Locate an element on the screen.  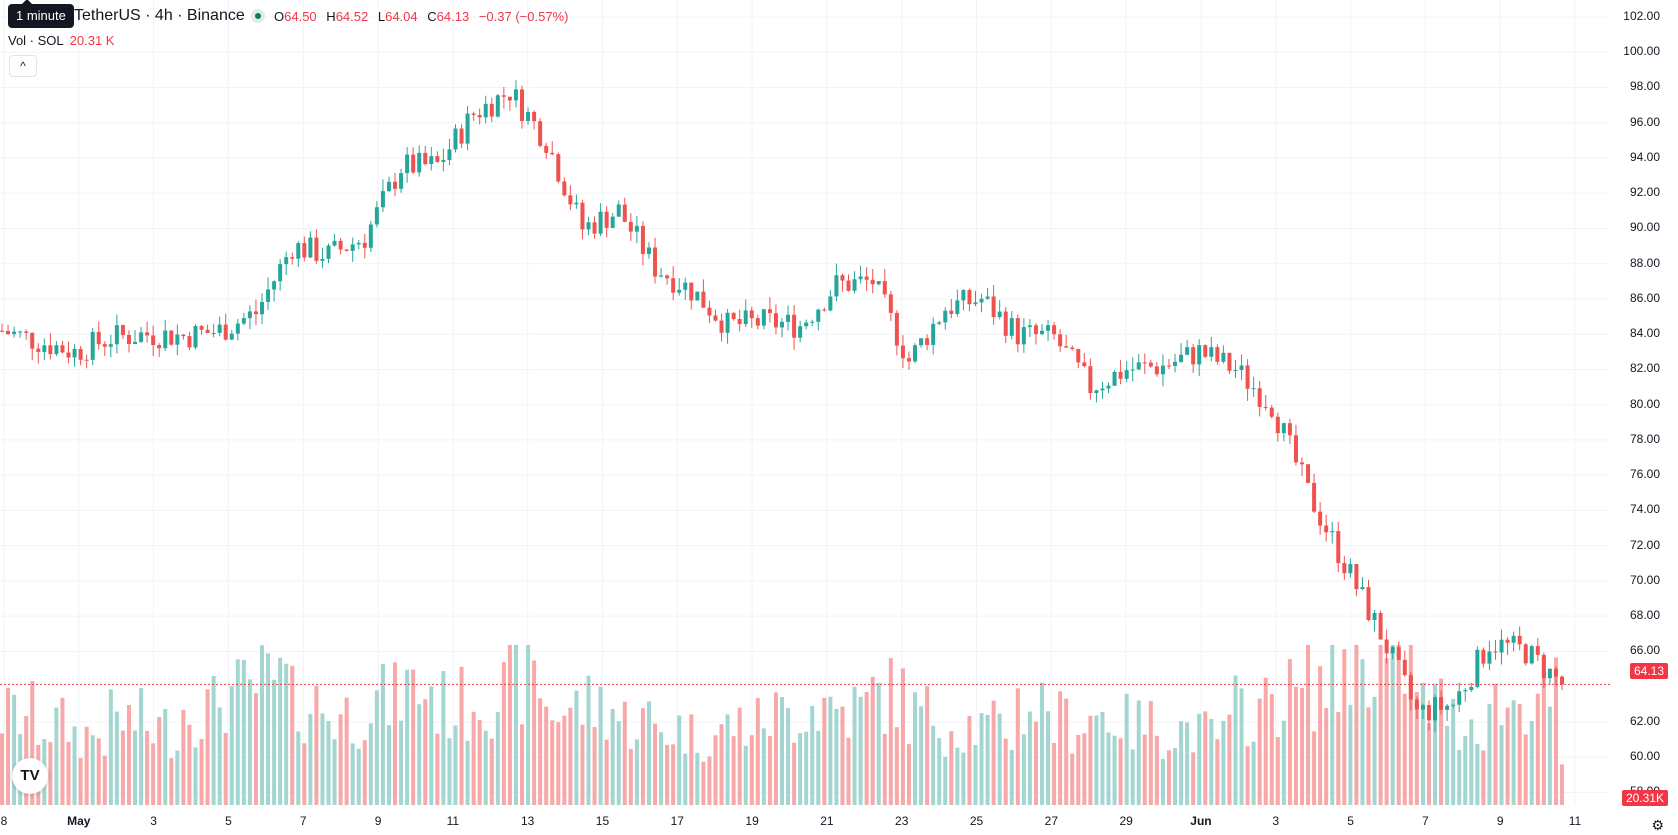
close-label: C is located at coordinates (432, 16).